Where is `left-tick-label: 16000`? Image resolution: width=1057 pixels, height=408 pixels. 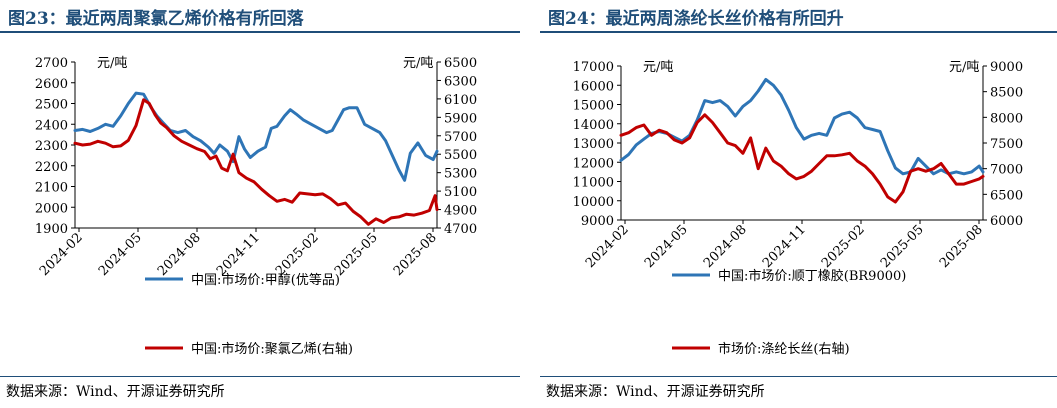
left-tick-label: 16000 is located at coordinates (593, 86).